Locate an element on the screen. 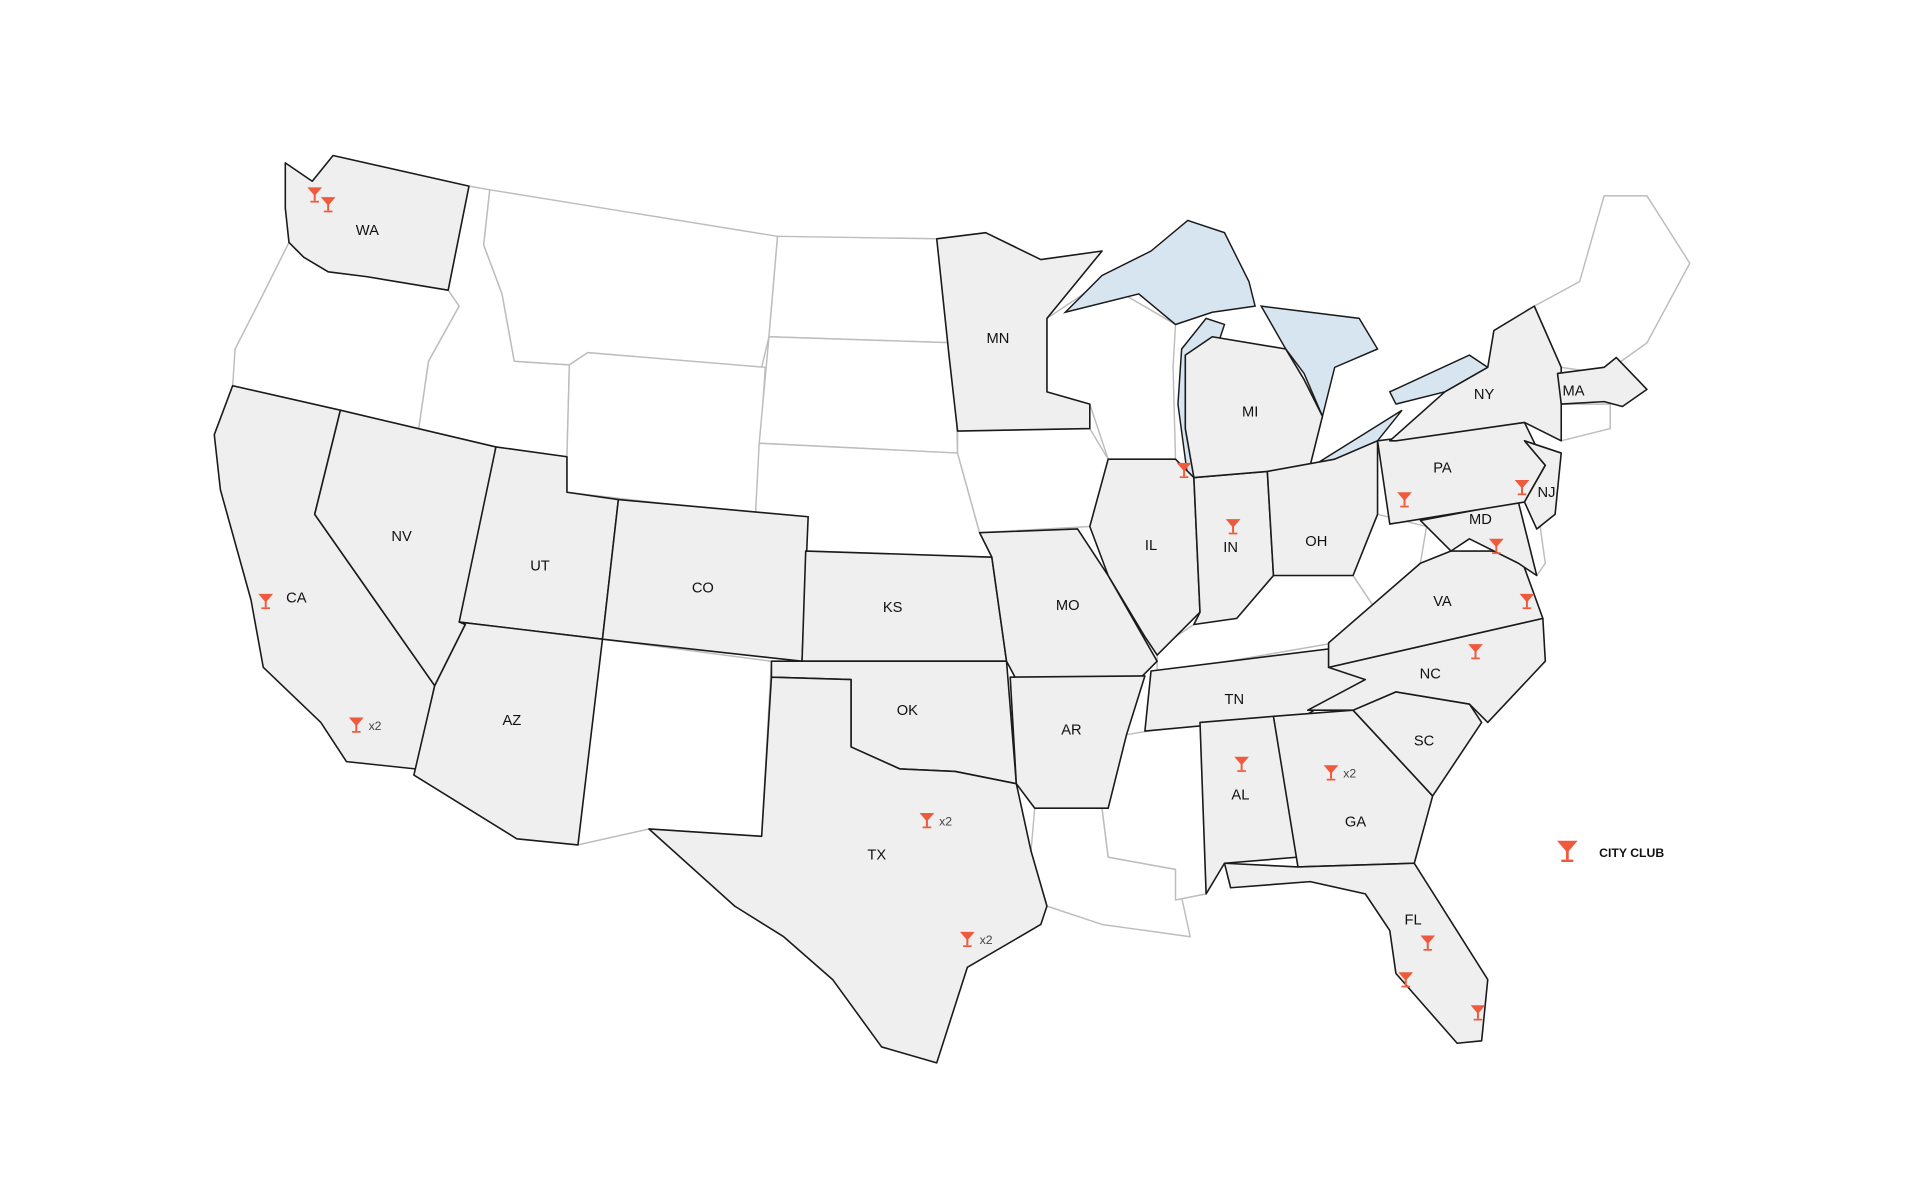 Image resolution: width=1920 pixels, height=1200 pixels. club-marker-il is located at coordinates (1184, 470).